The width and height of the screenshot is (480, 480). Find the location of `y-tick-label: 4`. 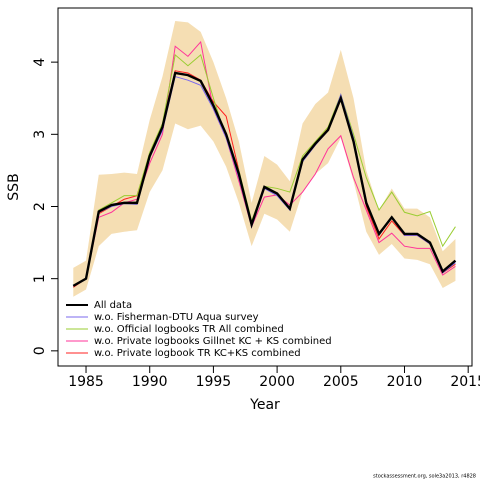

y-tick-label: 4 is located at coordinates (40, 62).